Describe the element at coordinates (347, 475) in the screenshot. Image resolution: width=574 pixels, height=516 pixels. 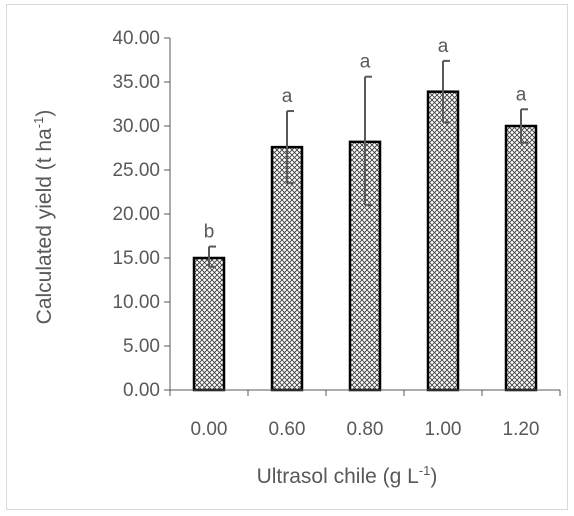
I see `x-axis-title: Ultrasol chile (g L-1)` at that location.